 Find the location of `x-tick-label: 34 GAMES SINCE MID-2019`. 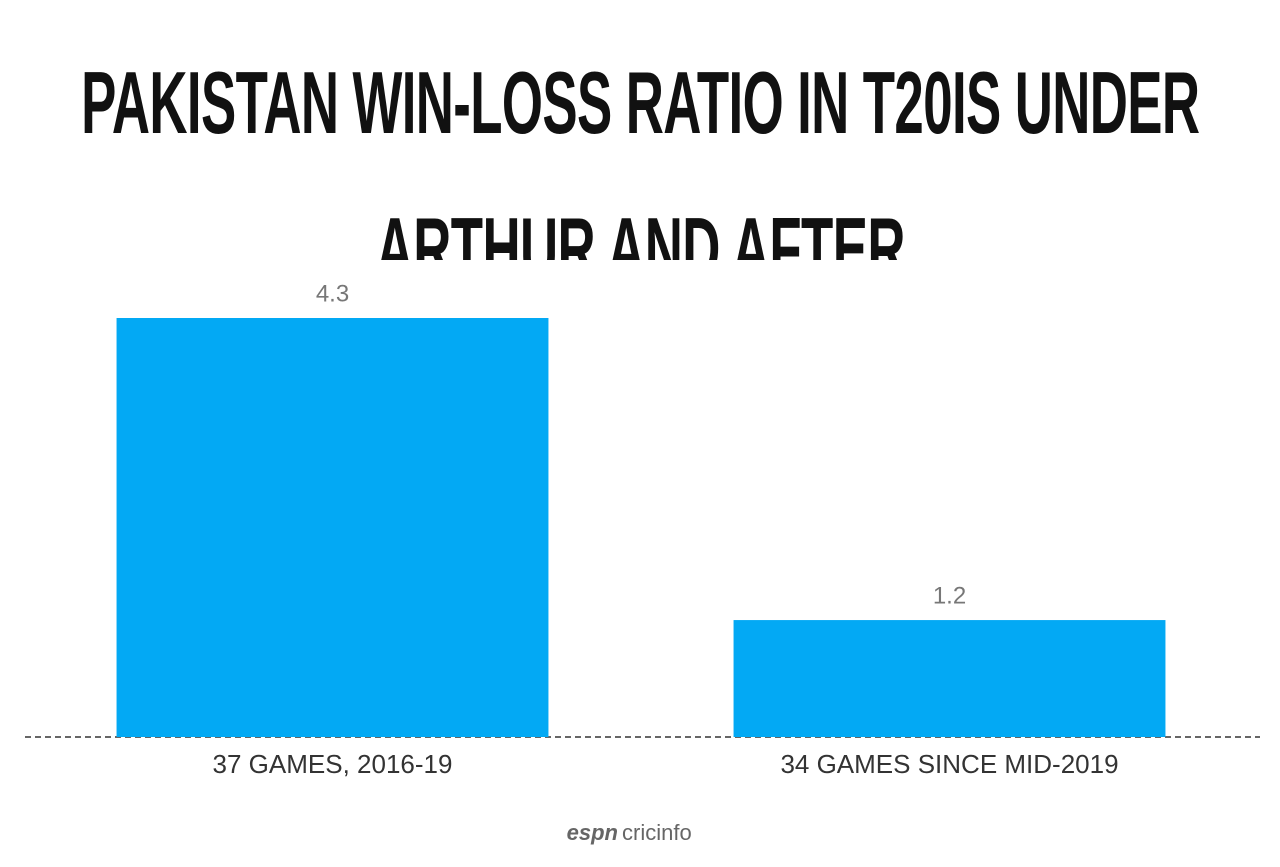

x-tick-label: 34 GAMES SINCE MID-2019 is located at coordinates (949, 764).